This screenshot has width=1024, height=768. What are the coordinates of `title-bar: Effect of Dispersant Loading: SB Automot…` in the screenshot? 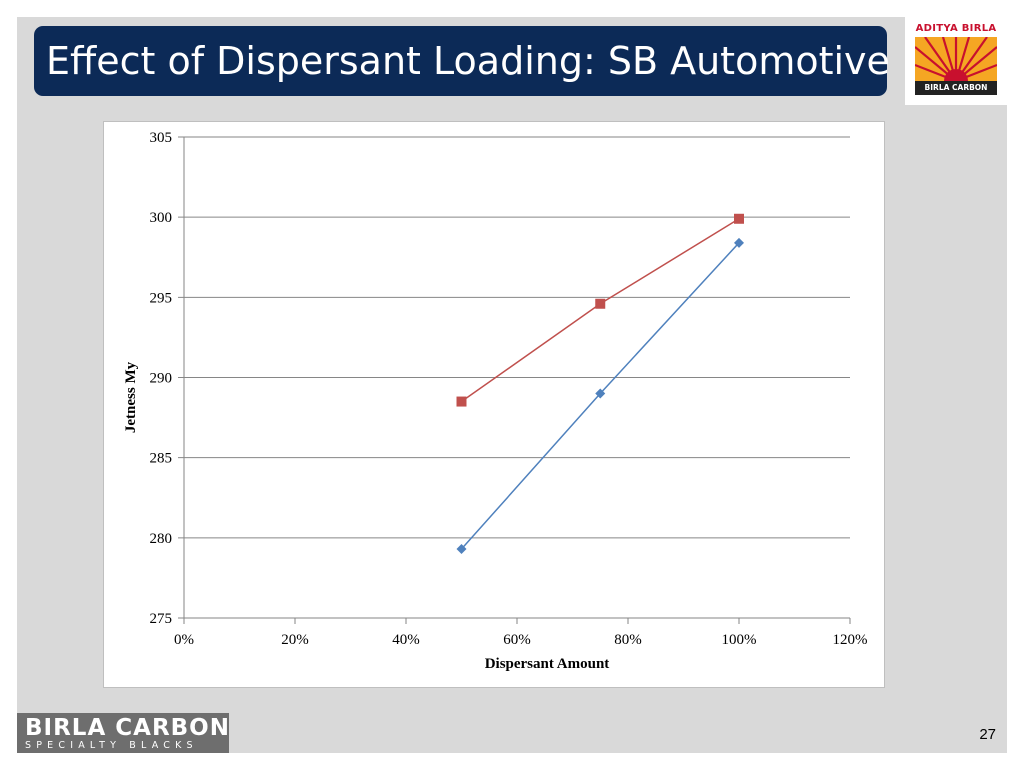 It's located at (462, 61).